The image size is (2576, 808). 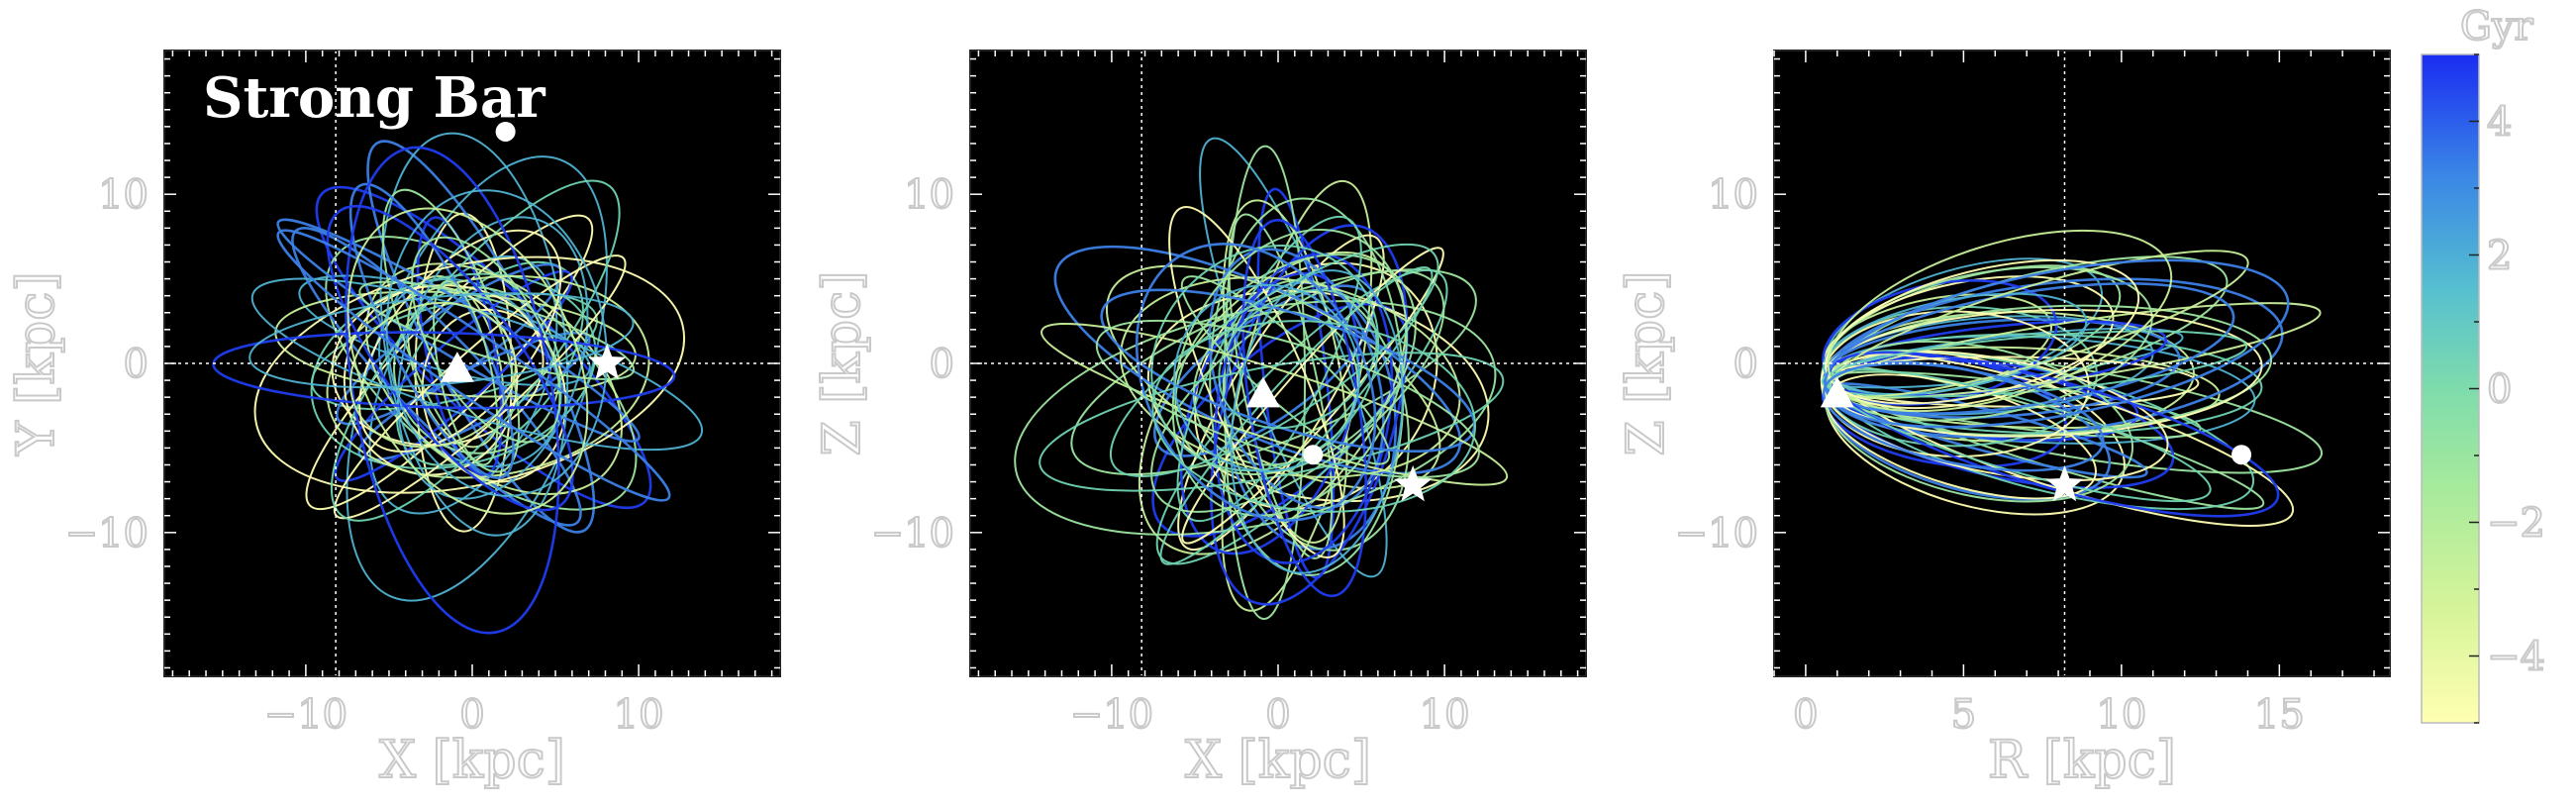 What do you see at coordinates (843, 362) in the screenshot?
I see `y-axis-label-xz: Z [kpc]` at bounding box center [843, 362].